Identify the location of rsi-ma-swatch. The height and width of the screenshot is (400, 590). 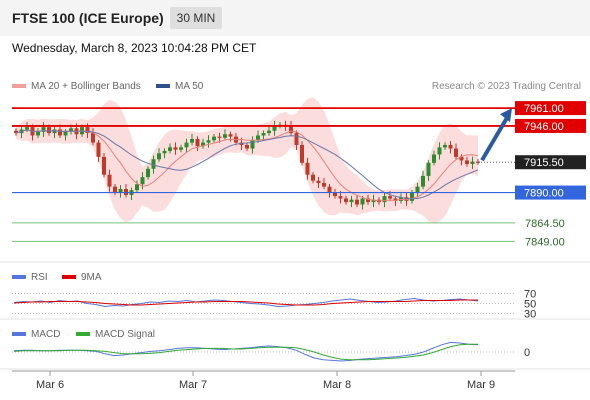
(69, 277).